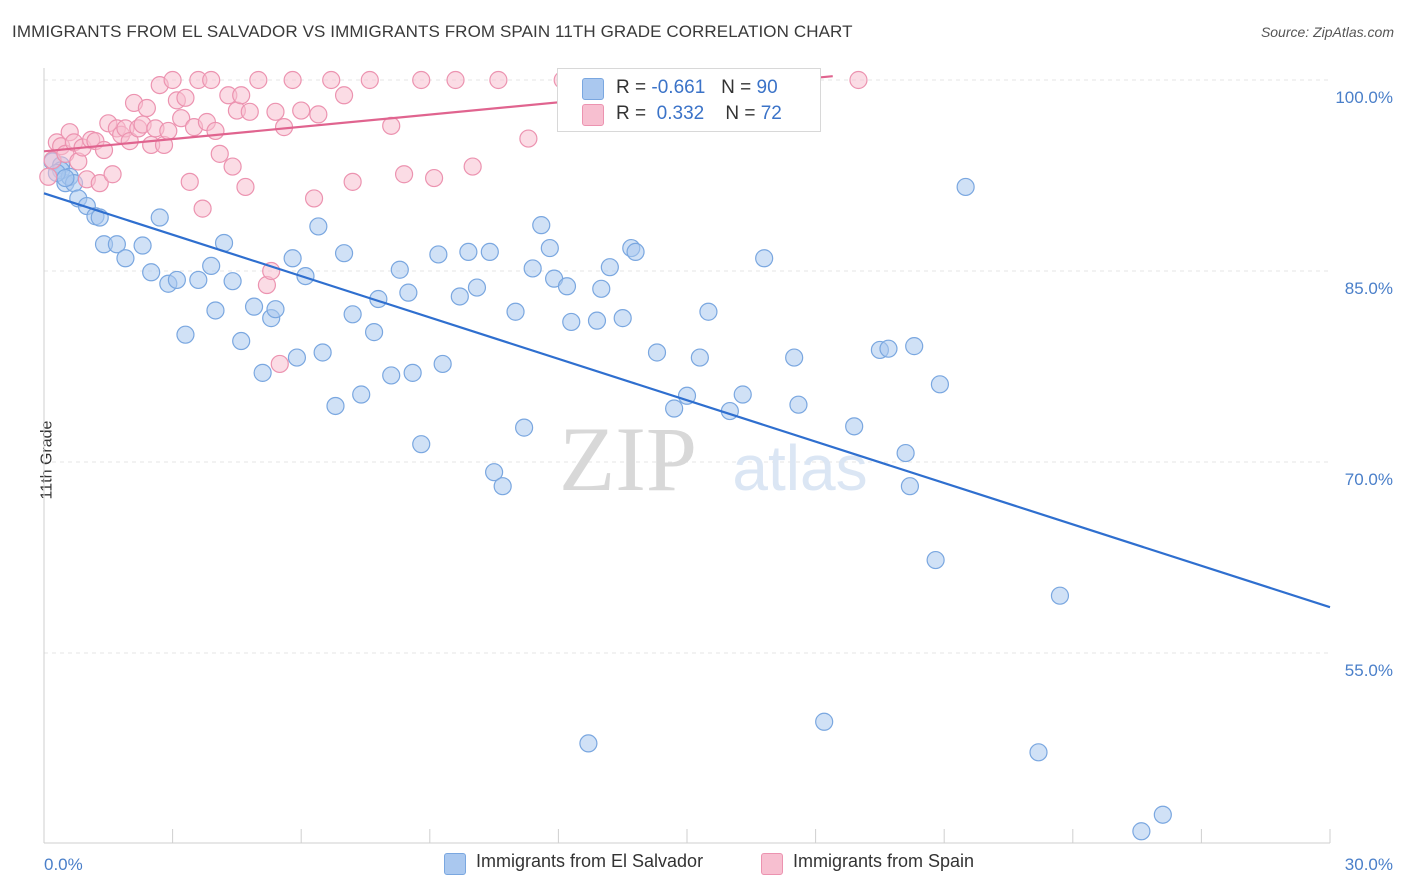 This screenshot has width=1406, height=892. Describe the element at coordinates (713, 459) in the screenshot. I see `watermark: ZIP atlas` at that location.